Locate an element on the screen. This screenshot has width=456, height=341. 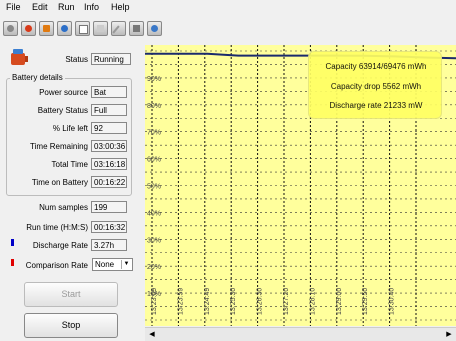
y-tick-label: 30% is located at coordinates (154, 240).